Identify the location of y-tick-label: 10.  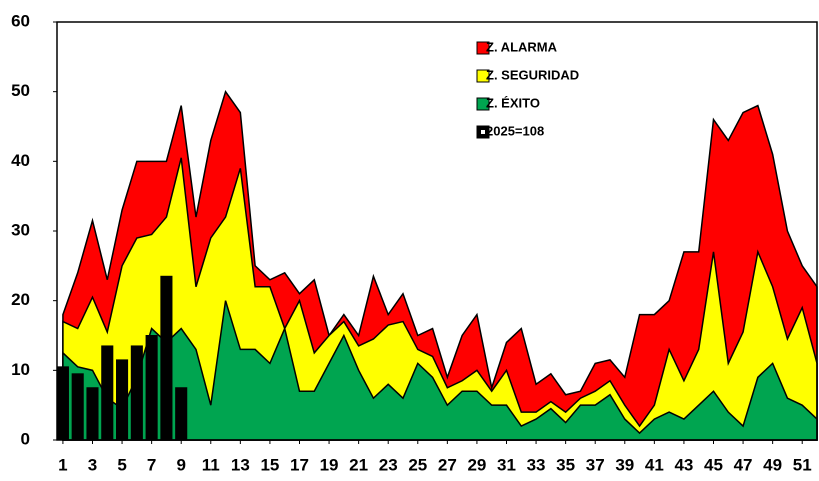
(20, 369).